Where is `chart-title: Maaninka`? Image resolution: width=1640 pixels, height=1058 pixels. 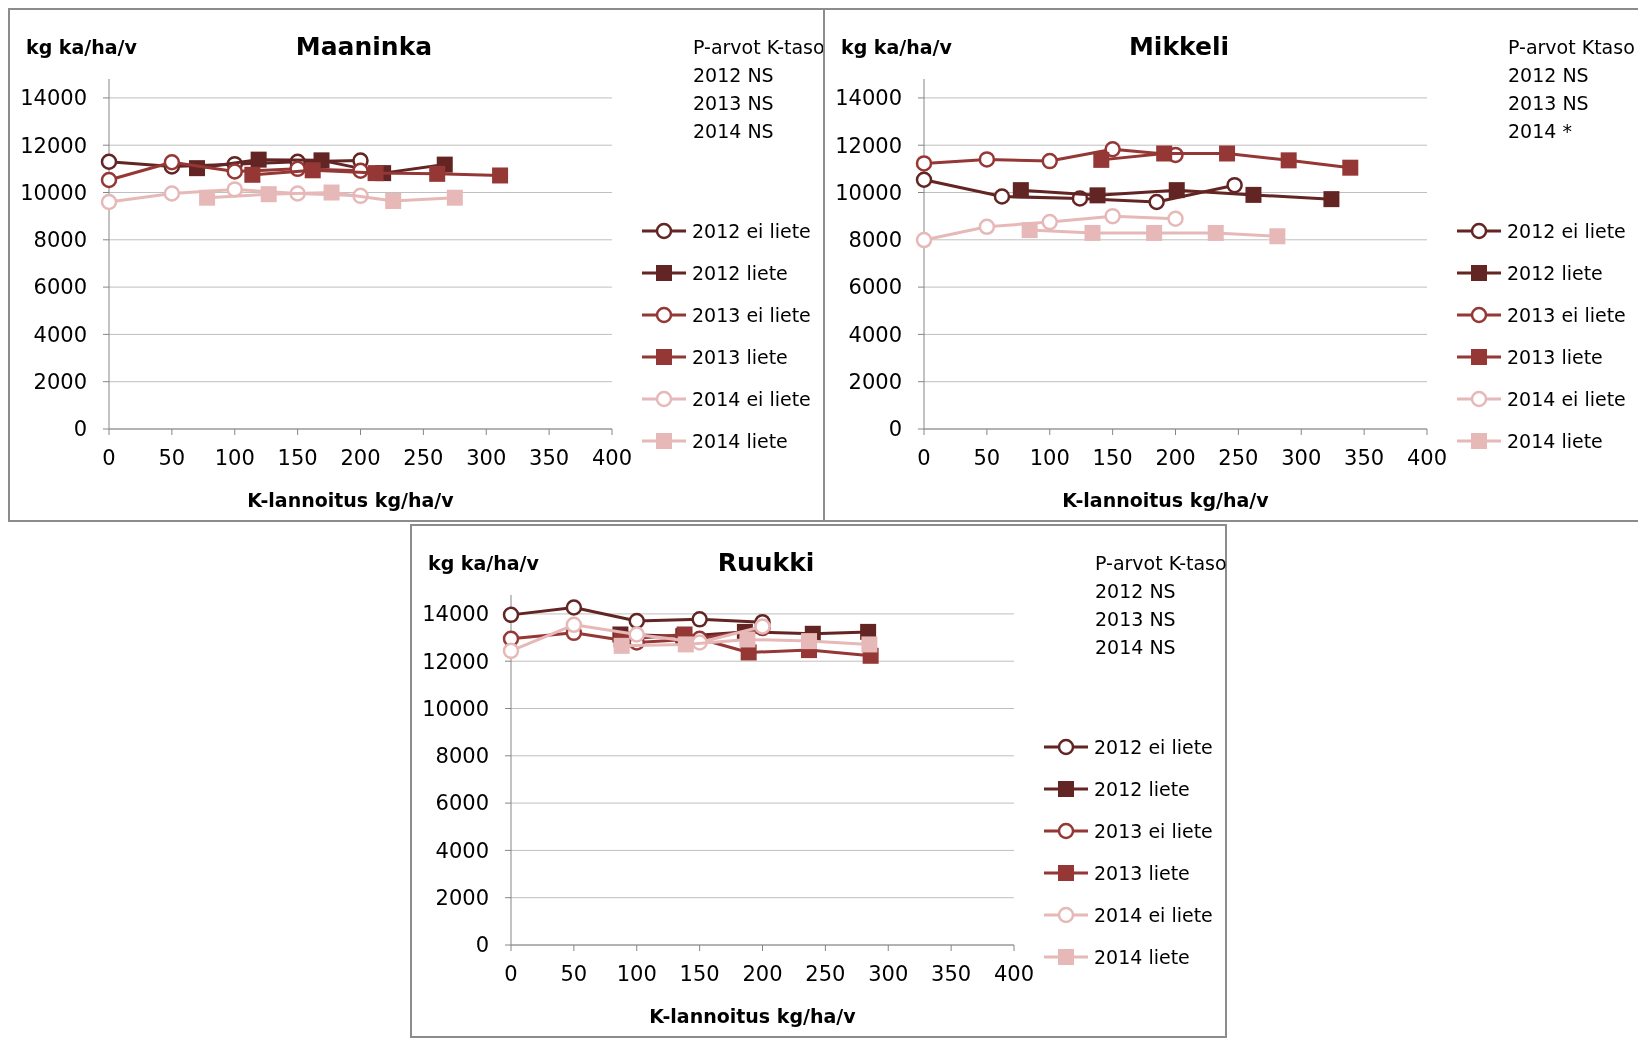 chart-title: Maaninka is located at coordinates (364, 46).